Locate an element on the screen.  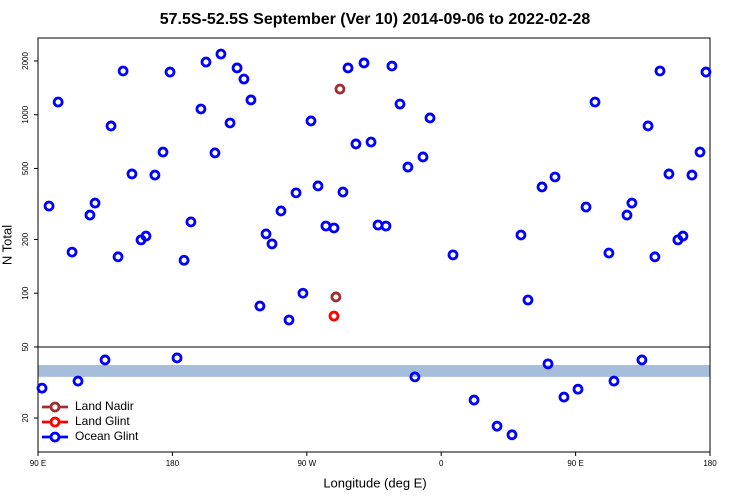
band is located at coordinates (374, 371).